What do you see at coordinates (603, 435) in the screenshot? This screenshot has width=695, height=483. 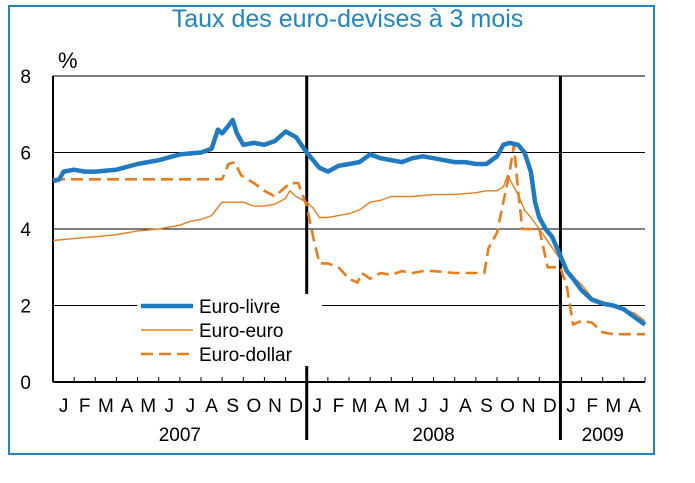 I see `year-label: 2009` at bounding box center [603, 435].